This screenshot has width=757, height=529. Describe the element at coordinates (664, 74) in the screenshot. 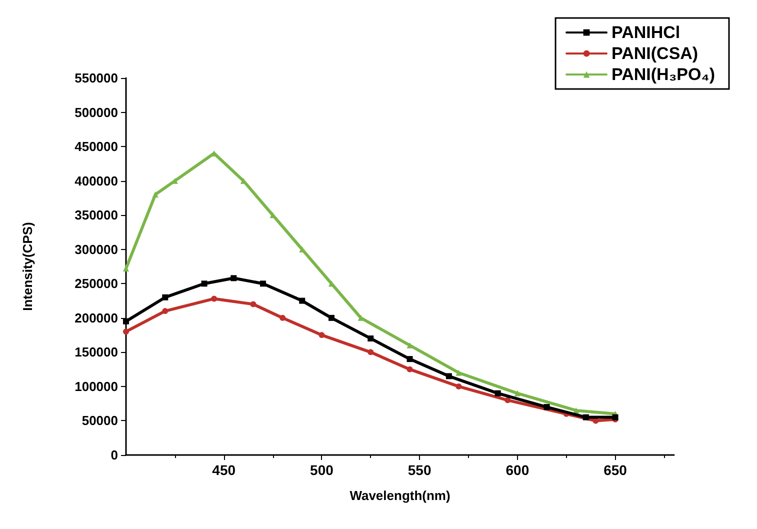

I see `legend-label: PANI(H₃PO₄)` at that location.